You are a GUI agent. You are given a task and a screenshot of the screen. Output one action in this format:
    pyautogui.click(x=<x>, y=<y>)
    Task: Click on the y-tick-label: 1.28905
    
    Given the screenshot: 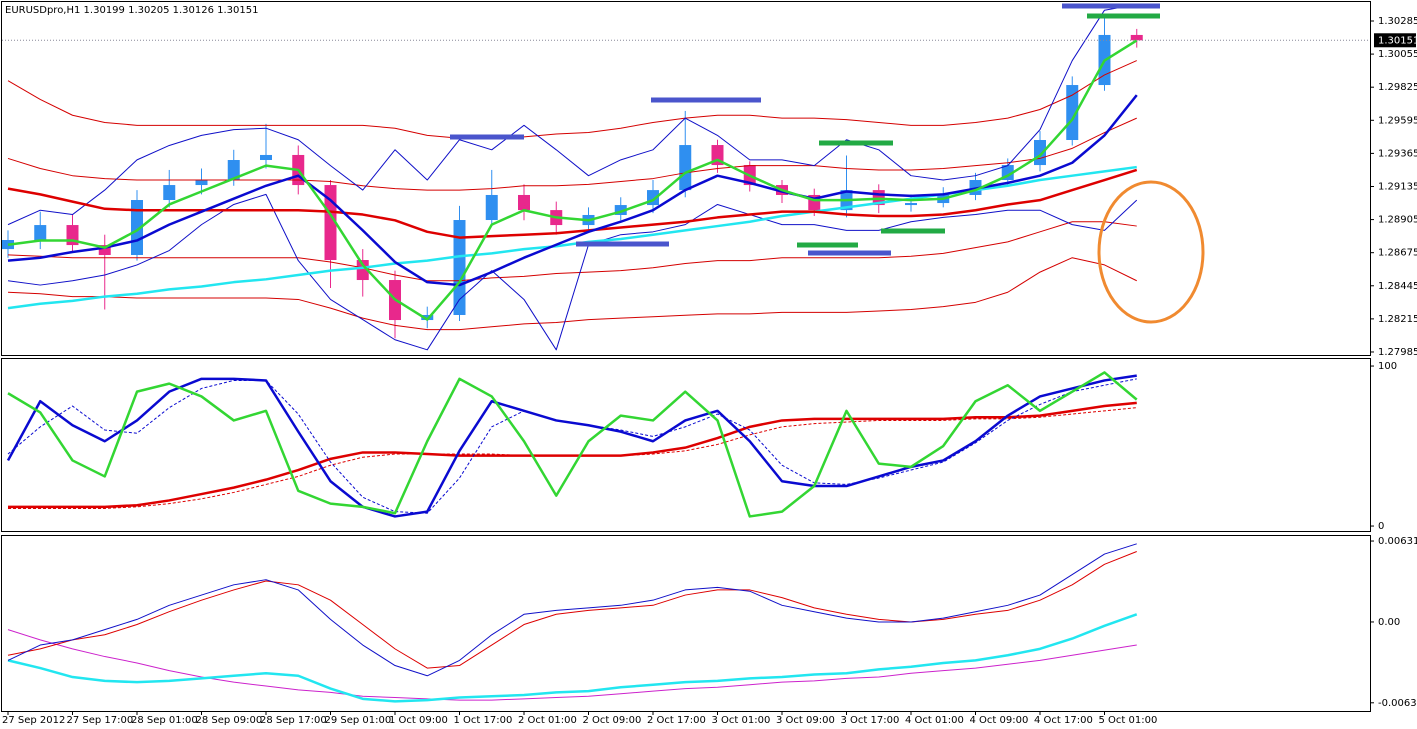 What is the action you would take?
    pyautogui.click(x=1397, y=220)
    